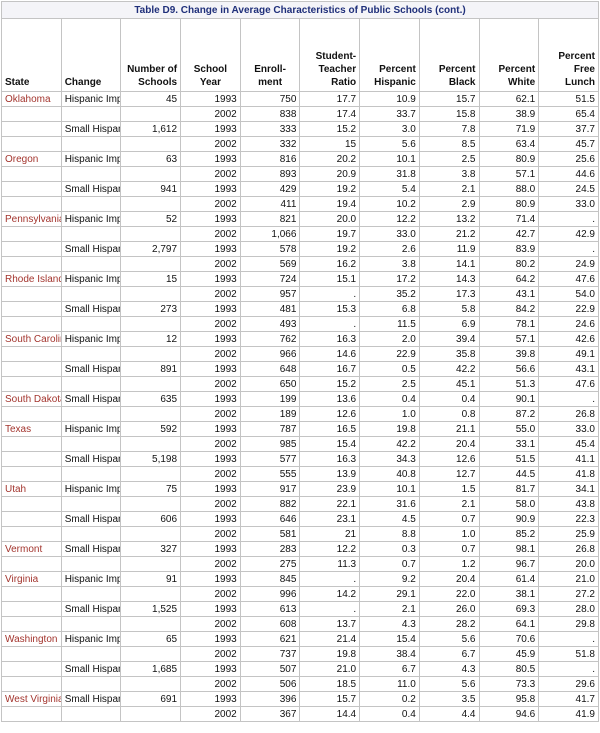  I want to click on value-cell: 29.8, so click(568, 624).